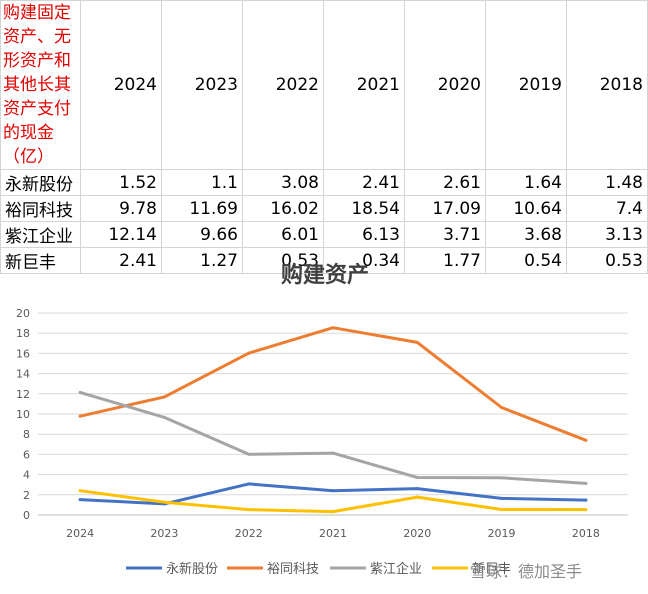 The width and height of the screenshot is (648, 594). I want to click on table-cell: 17.09, so click(445, 208).